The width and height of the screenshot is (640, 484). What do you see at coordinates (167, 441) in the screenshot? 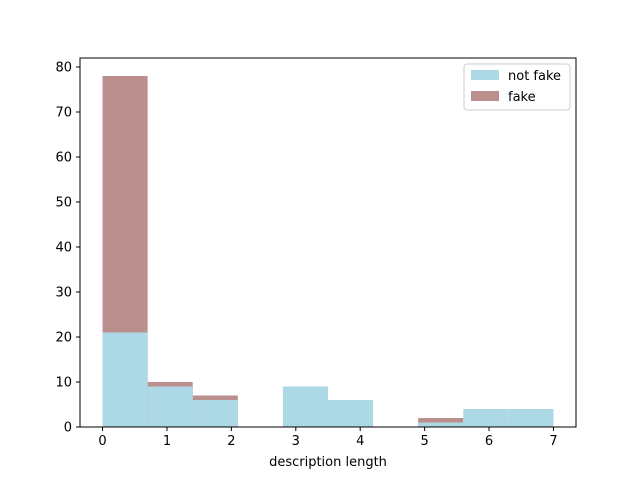
I see `x-tick-label: 1` at bounding box center [167, 441].